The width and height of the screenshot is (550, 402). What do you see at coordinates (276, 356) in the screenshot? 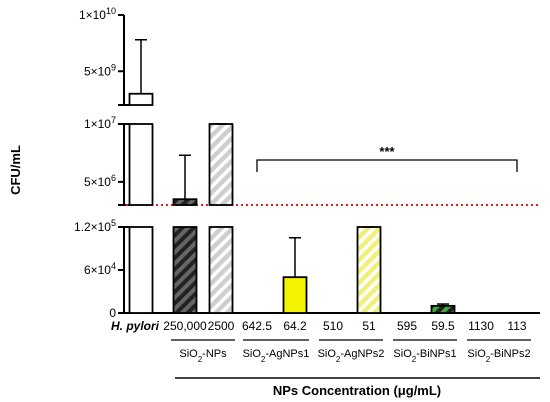
I see `group-label: SiO2-AgNPs1` at bounding box center [276, 356].